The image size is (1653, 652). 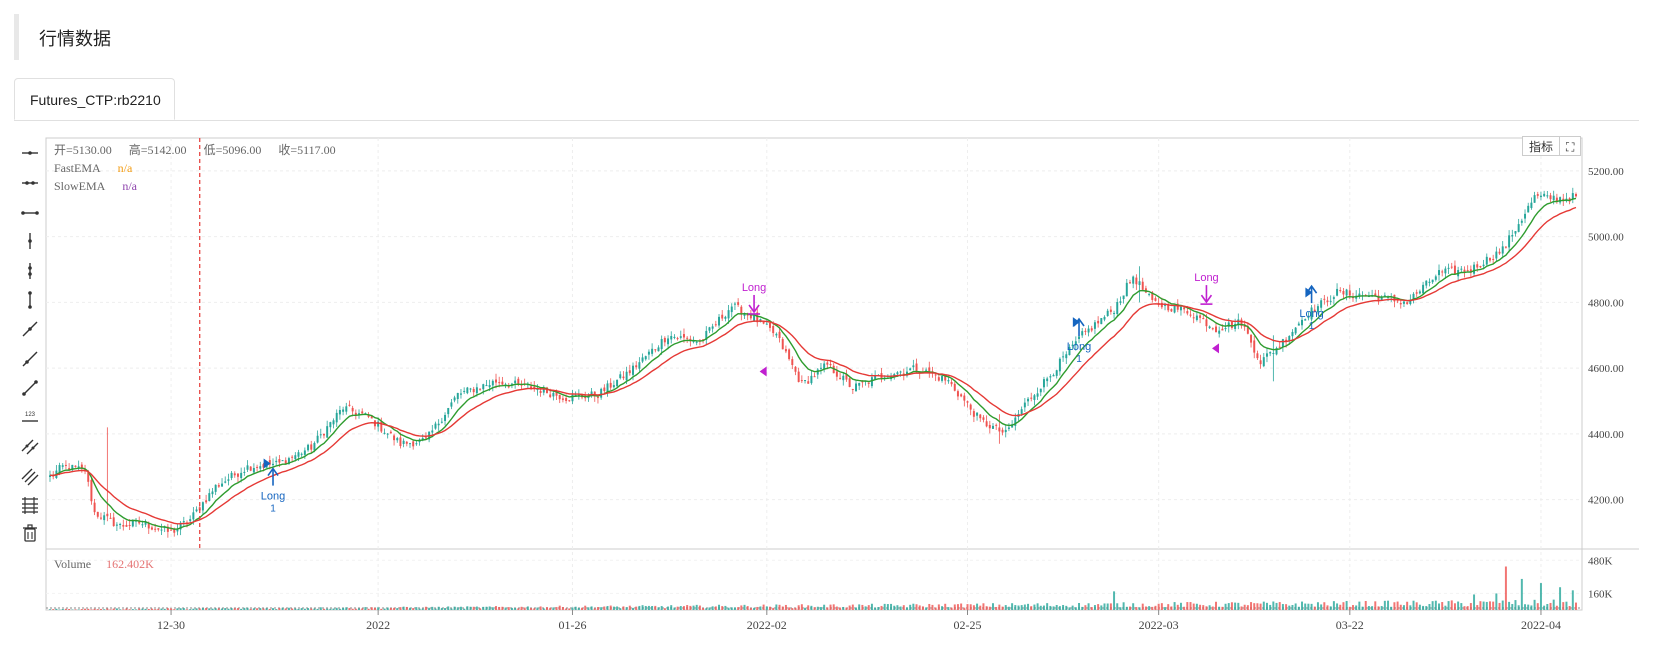 What do you see at coordinates (30, 359) in the screenshot?
I see `ray-icon` at bounding box center [30, 359].